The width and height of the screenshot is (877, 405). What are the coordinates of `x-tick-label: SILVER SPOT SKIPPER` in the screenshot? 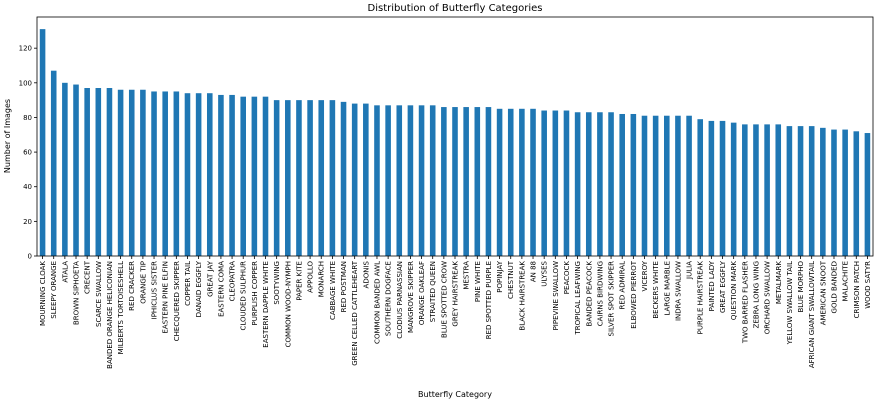 It's located at (612, 299).